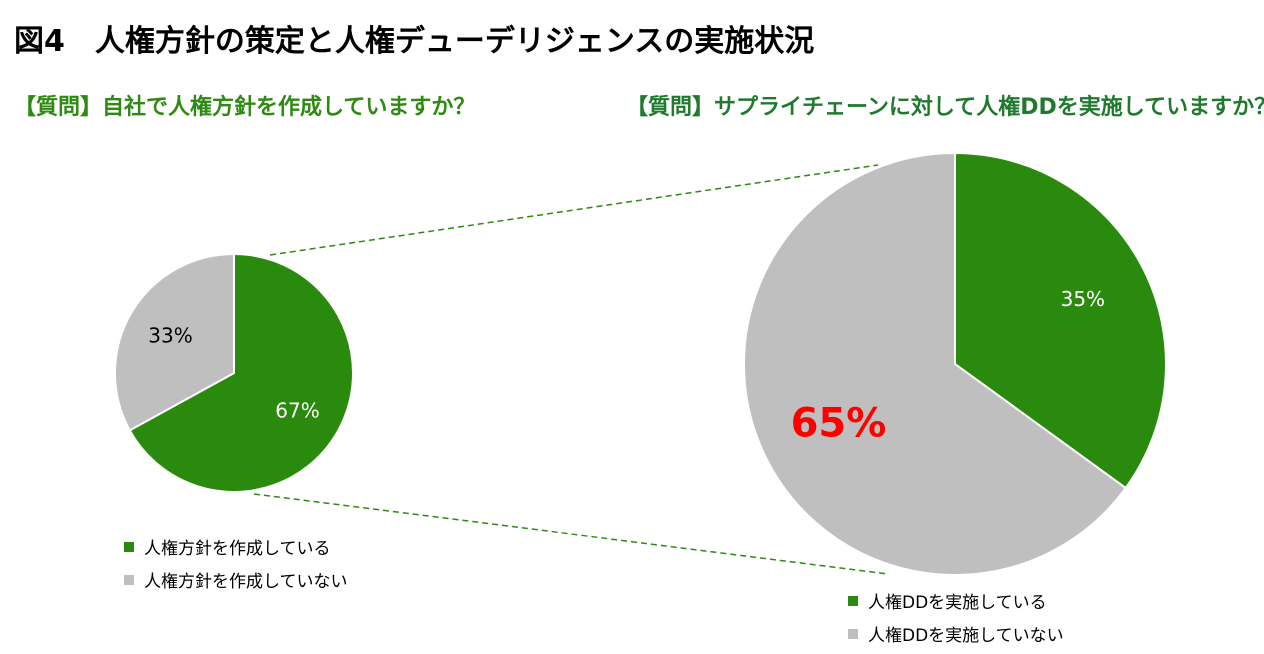 The height and width of the screenshot is (654, 1264). I want to click on left-chart-question: 【質問】自社で人権方針を作成していますか？, so click(245, 107).